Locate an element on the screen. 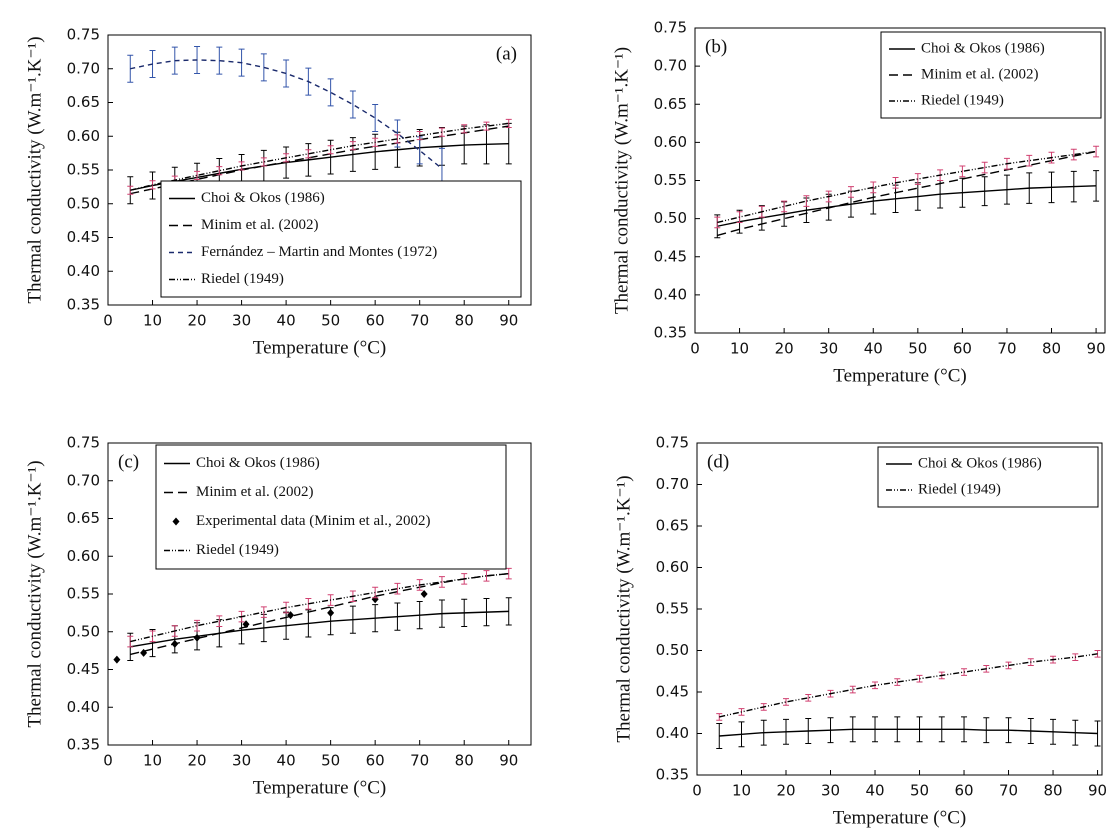 The height and width of the screenshot is (828, 1112). panel-label: (c) is located at coordinates (128, 461).